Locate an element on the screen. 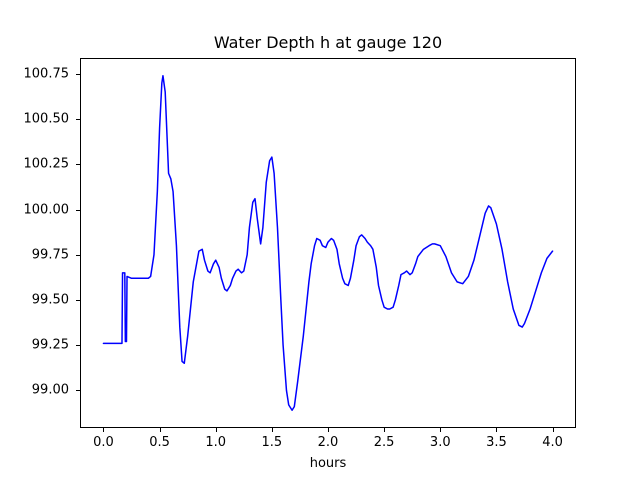 The image size is (640, 480). x-tick-label: 1.0 is located at coordinates (216, 442).